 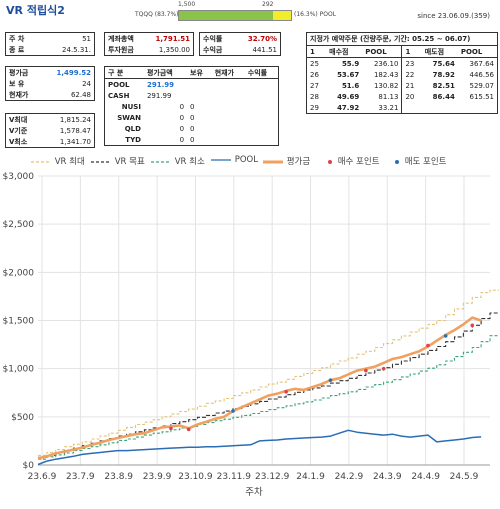 I want to click on table-row: 26 53.67 182.43 22 78.92 446.56, so click(x=402, y=74).